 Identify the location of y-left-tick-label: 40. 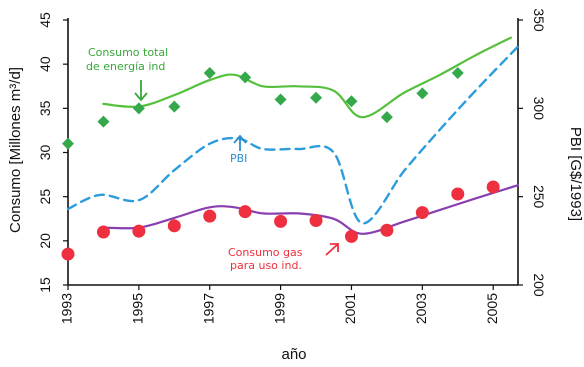
(45, 64).